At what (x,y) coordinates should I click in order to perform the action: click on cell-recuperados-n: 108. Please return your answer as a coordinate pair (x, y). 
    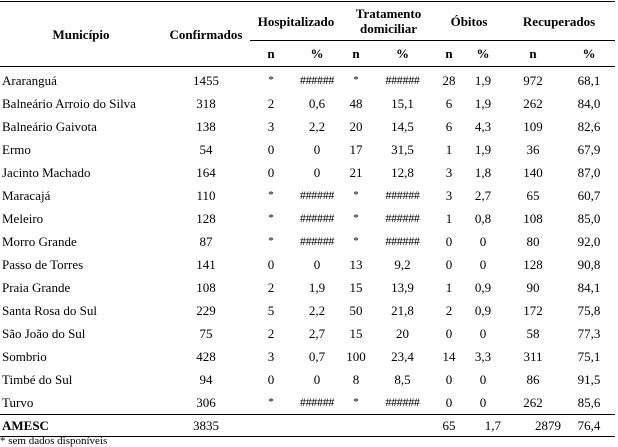
    Looking at the image, I should click on (533, 218).